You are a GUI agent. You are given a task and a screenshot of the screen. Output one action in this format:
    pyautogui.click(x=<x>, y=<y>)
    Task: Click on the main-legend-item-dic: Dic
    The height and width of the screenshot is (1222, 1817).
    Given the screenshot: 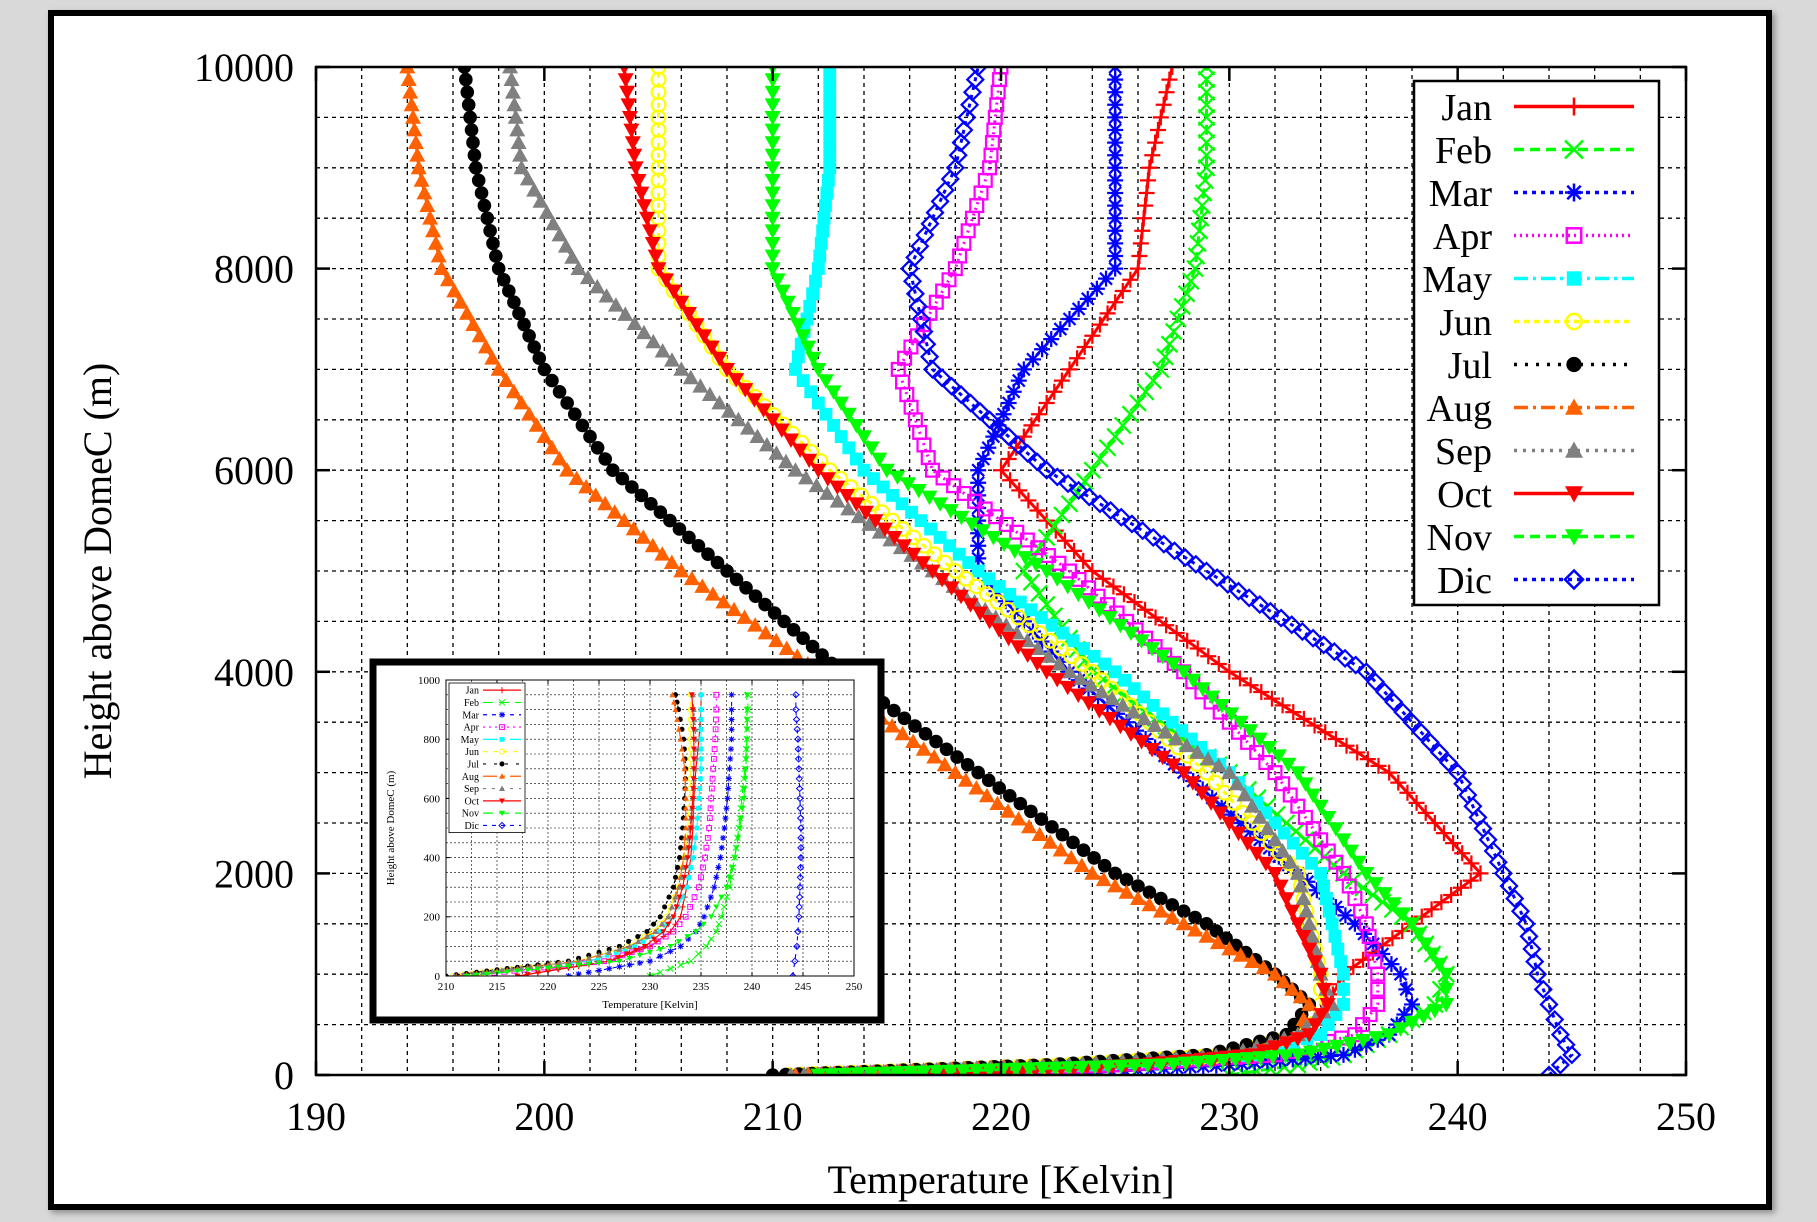 What is the action you would take?
    pyautogui.click(x=1535, y=581)
    